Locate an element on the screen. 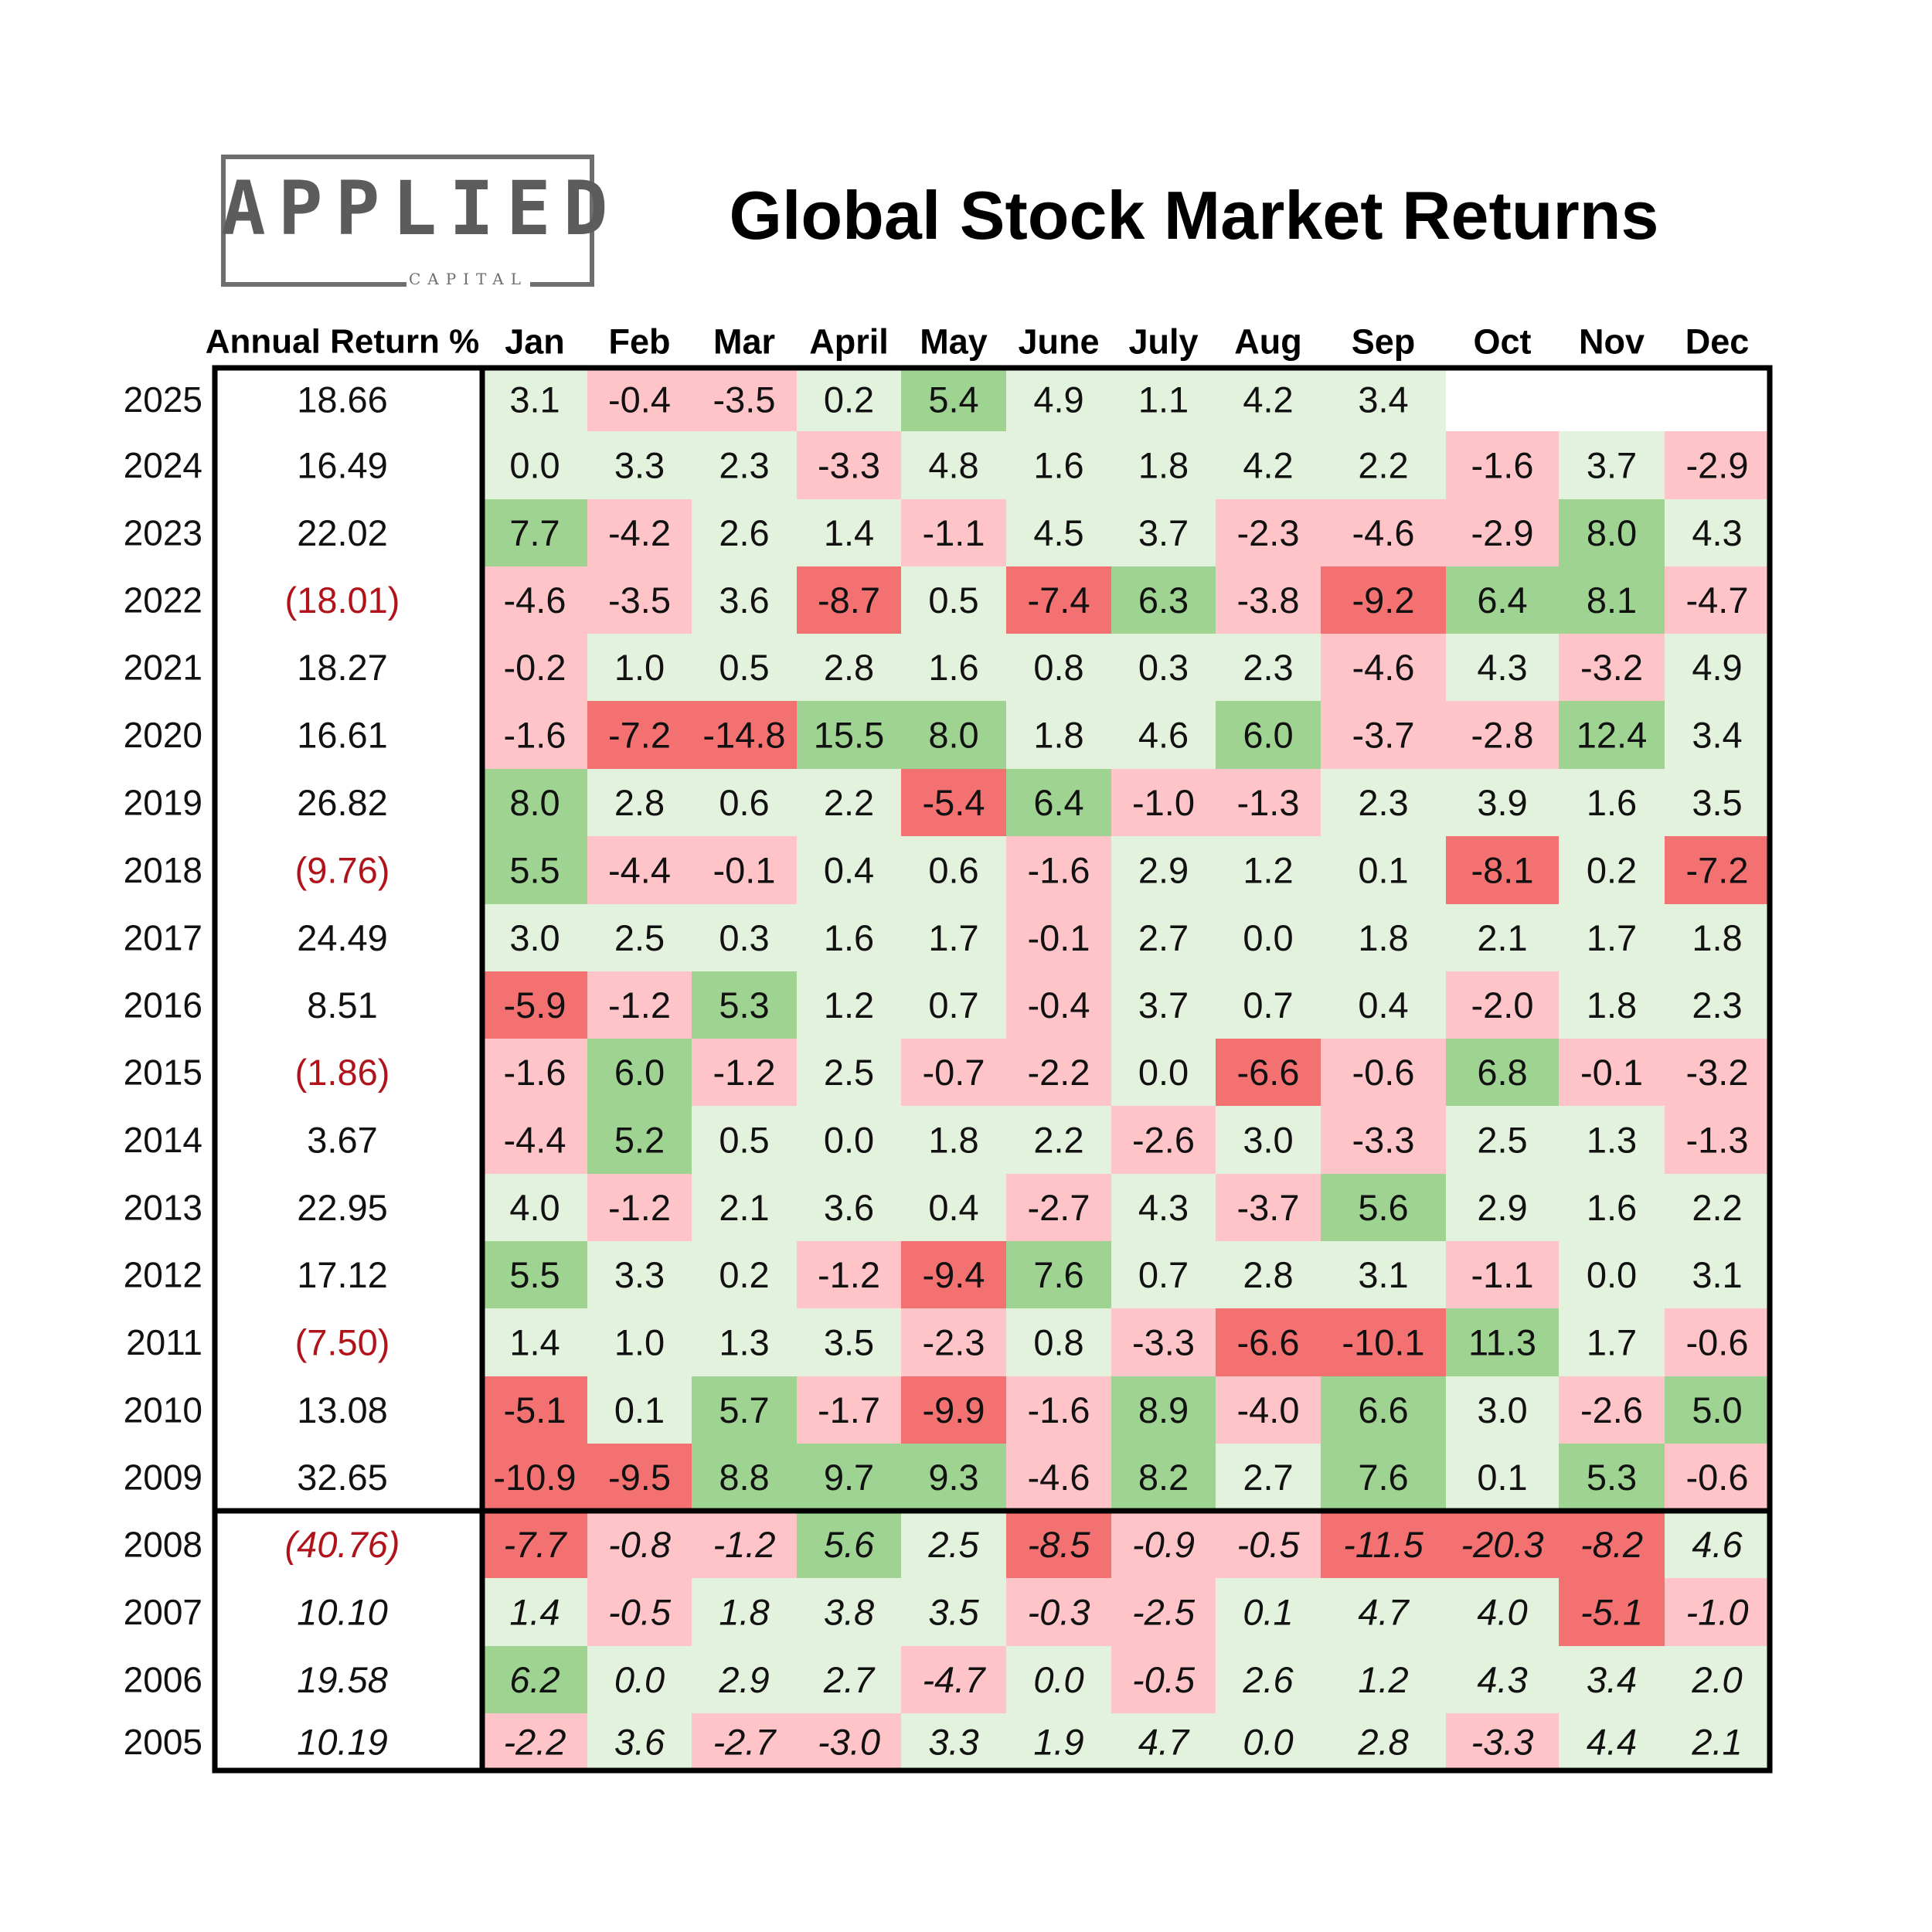 This screenshot has width=1932, height=1932. cell-2015-oct is located at coordinates (1503, 1072).